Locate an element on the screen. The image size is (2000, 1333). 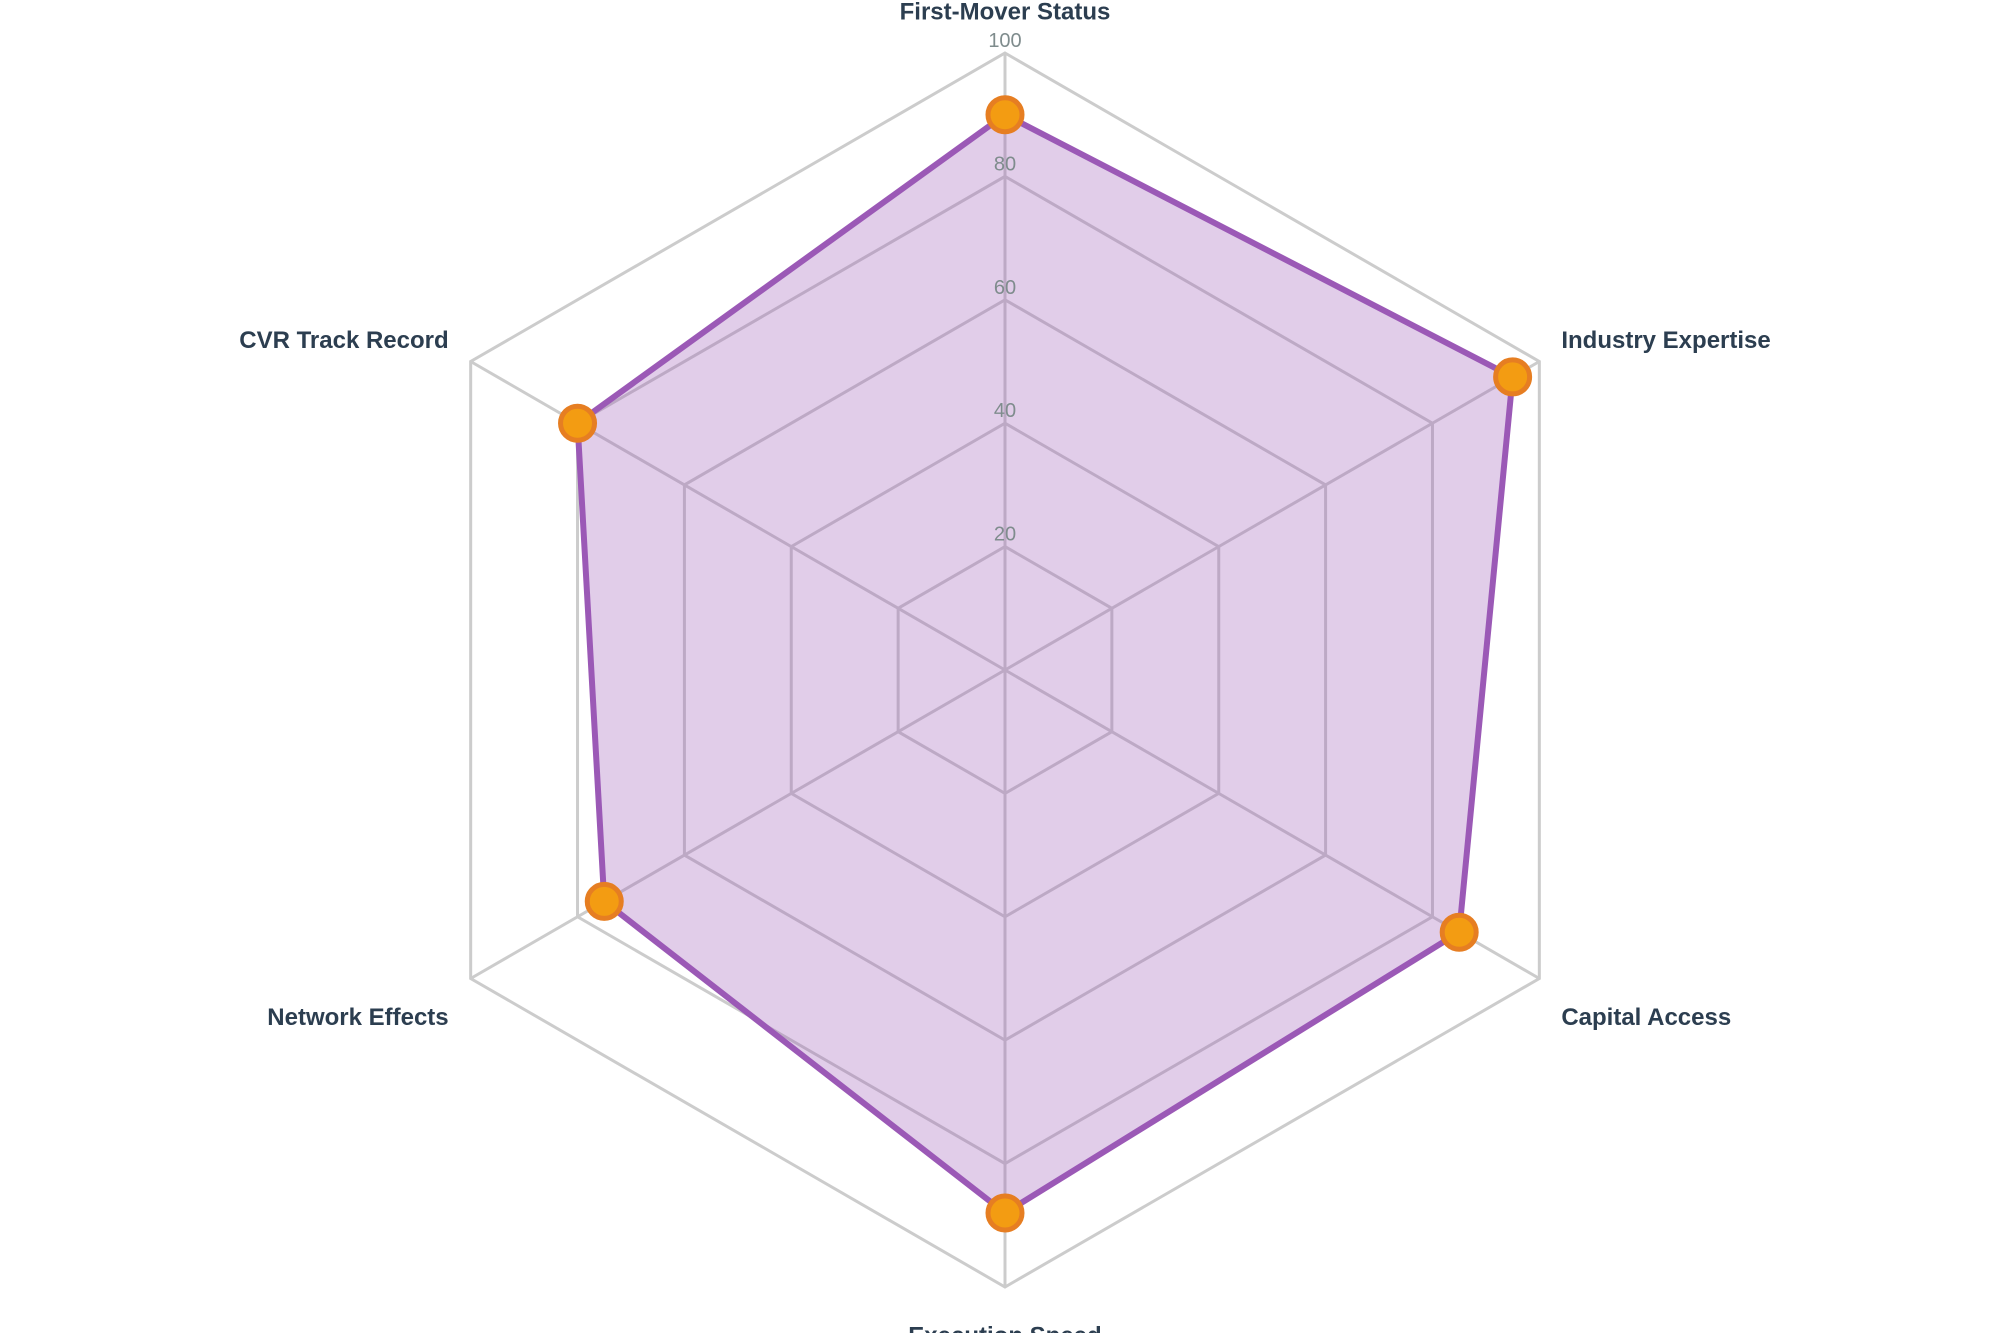
tick-label-100: 100 is located at coordinates (1004, 41).